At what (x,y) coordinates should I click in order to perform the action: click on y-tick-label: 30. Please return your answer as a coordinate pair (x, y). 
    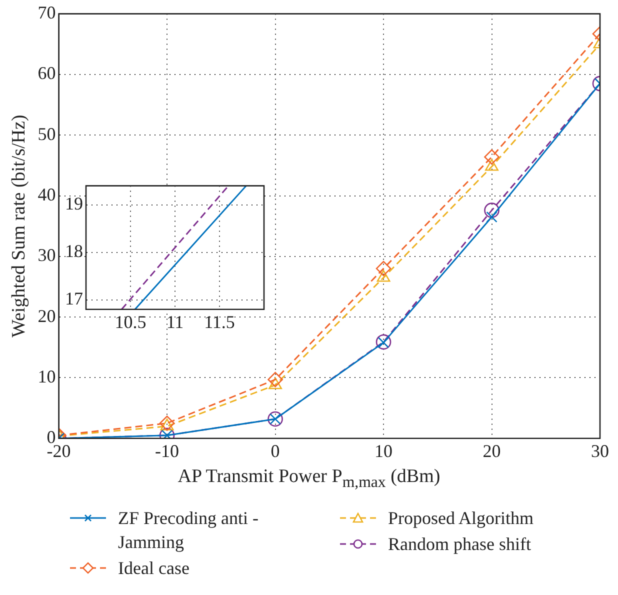
    Looking at the image, I should click on (47, 255).